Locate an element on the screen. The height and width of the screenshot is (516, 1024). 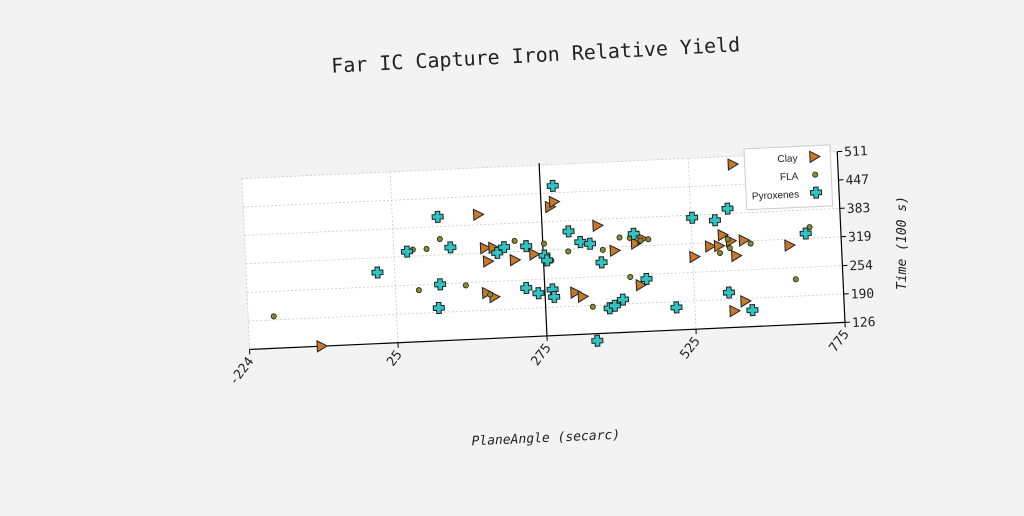
y-tick-label: 190 is located at coordinates (862, 295).